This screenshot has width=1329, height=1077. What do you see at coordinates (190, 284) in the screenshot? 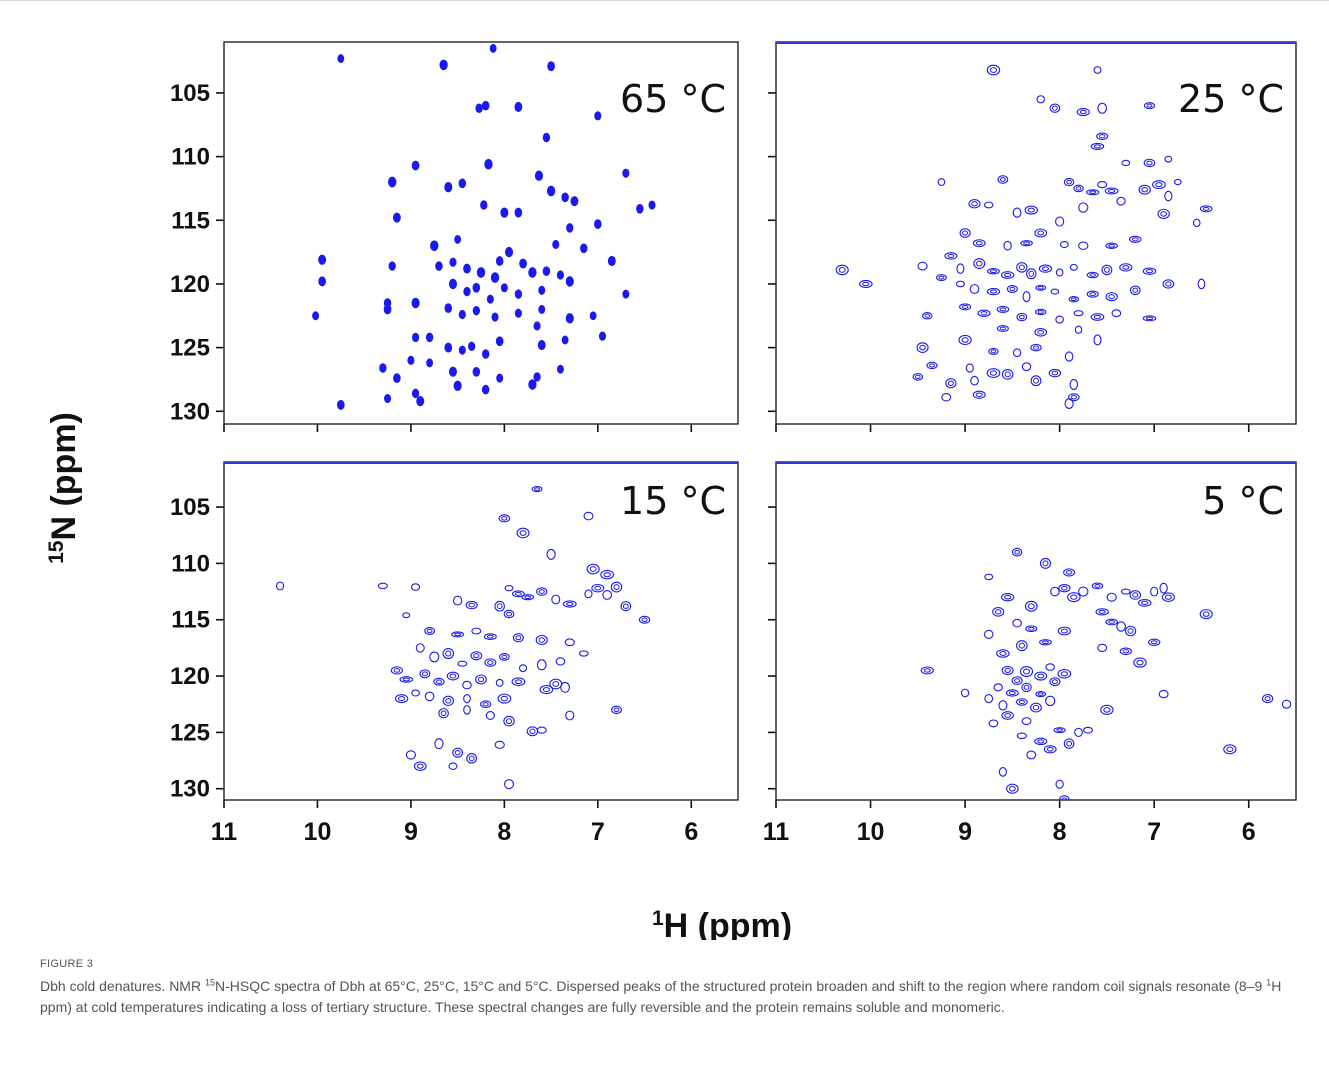
I see `y-tick-label: 120` at bounding box center [190, 284].